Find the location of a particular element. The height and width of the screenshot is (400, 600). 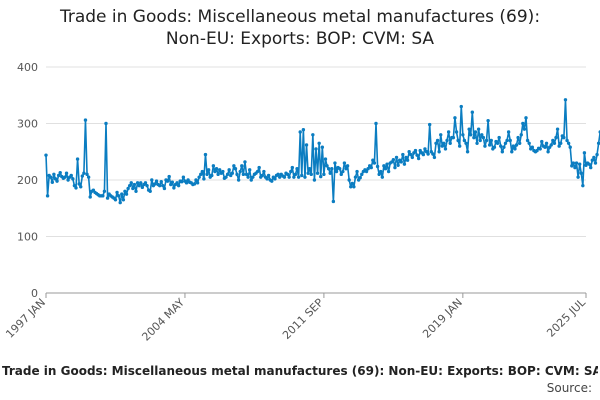

x-tick-label: 2019 JAN is located at coordinates (442, 318).